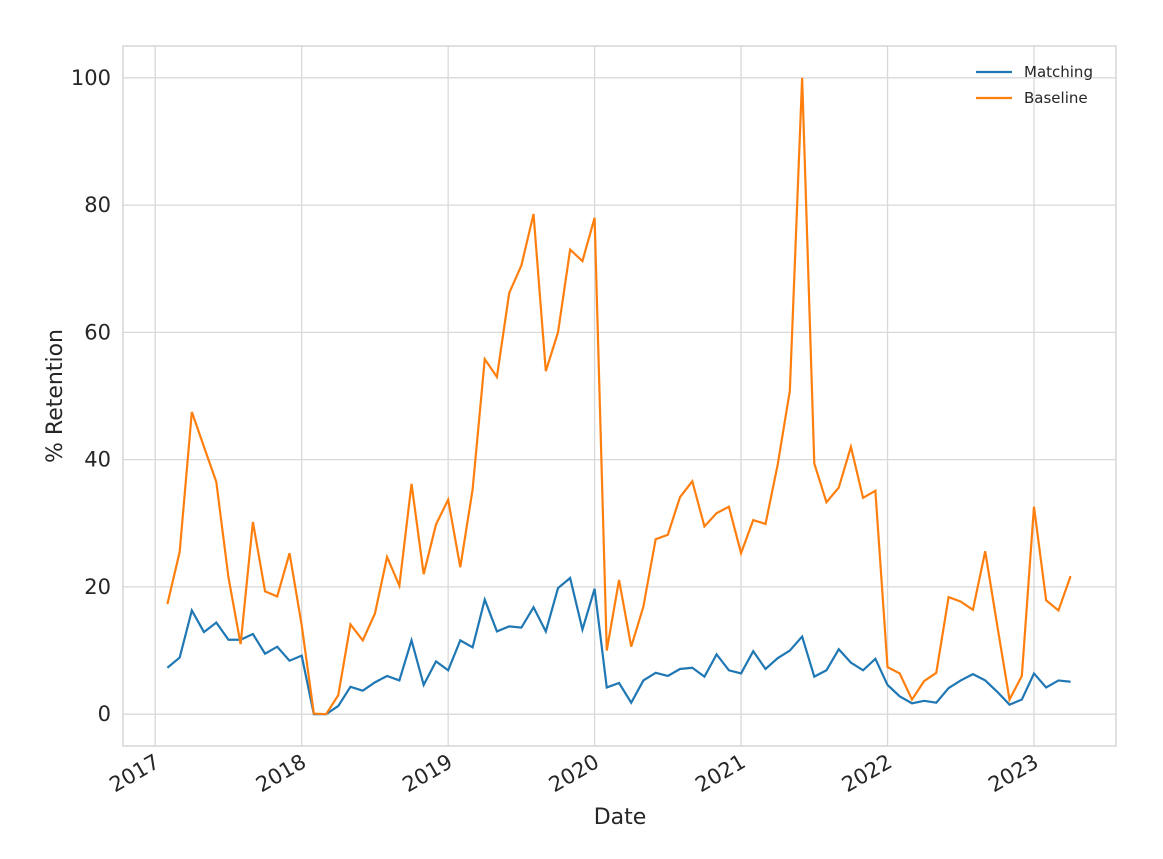  I want to click on x-axis-label: Date, so click(620, 817).